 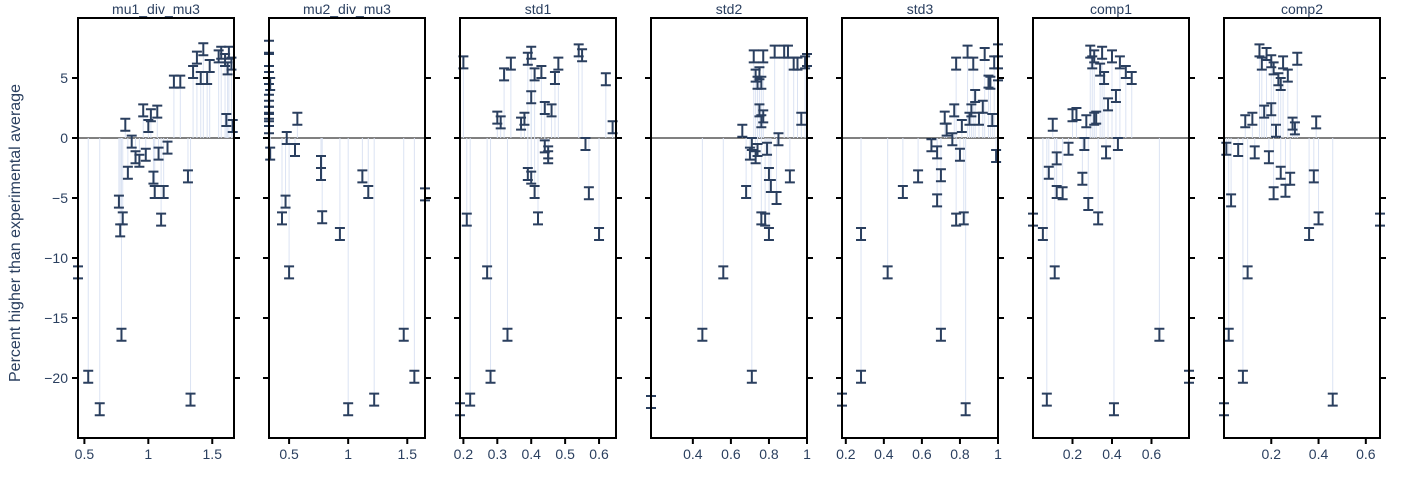 I want to click on panel-title: std3, so click(x=920, y=9).